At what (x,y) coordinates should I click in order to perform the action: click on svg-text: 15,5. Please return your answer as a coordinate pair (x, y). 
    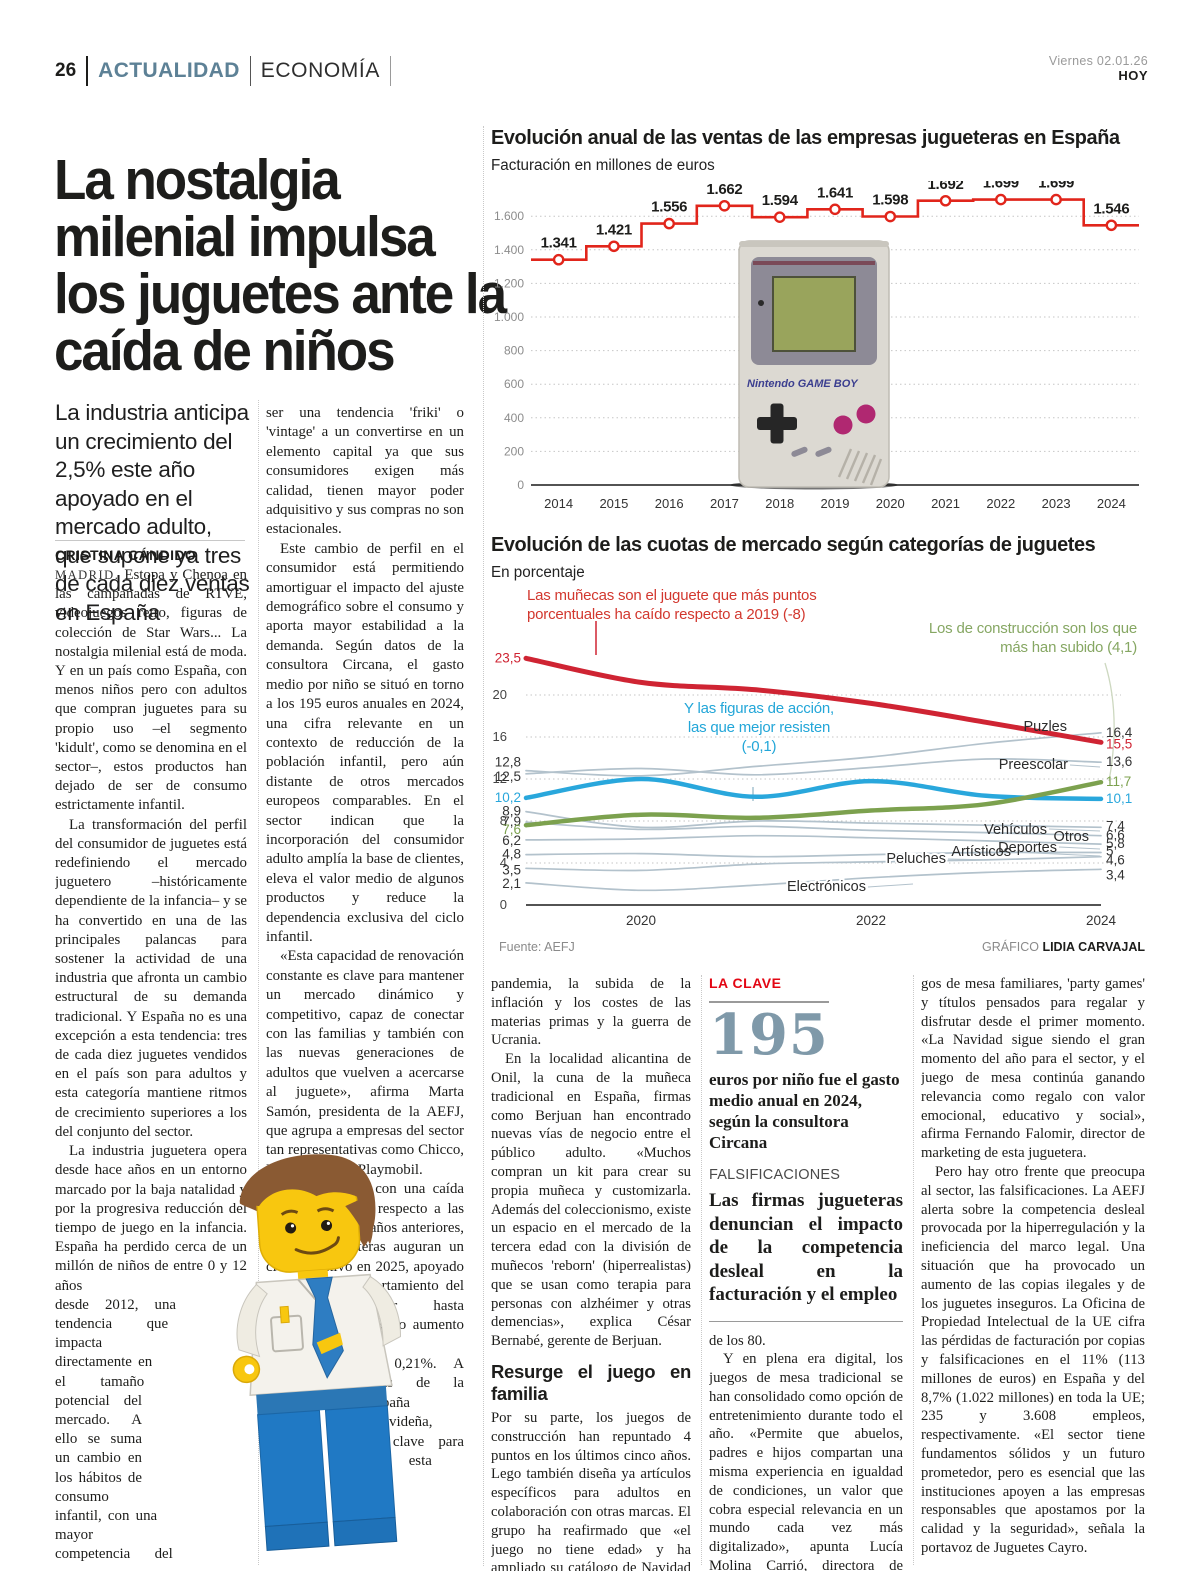
    Looking at the image, I should click on (1119, 743).